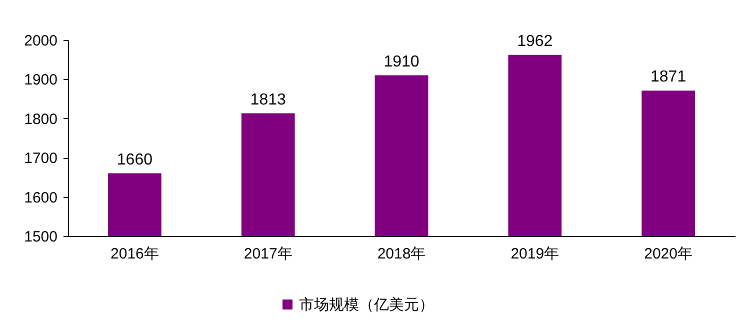 This screenshot has width=739, height=330. Describe the element at coordinates (366, 305) in the screenshot. I see `legend-label: 市场规模（亿美元）` at that location.